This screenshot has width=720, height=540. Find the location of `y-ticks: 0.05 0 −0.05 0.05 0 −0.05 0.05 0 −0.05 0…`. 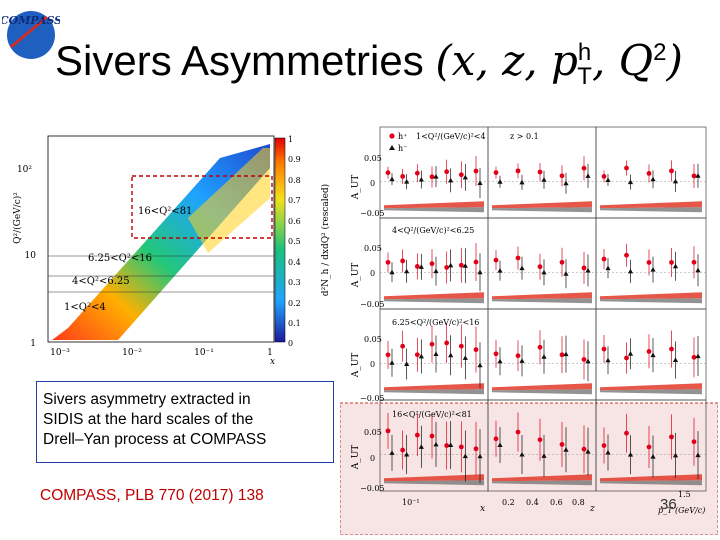

y-ticks: 0.05 0 −0.05 0.05 0 −0.05 0.05 0 −0.05 0… is located at coordinates (372, 323).